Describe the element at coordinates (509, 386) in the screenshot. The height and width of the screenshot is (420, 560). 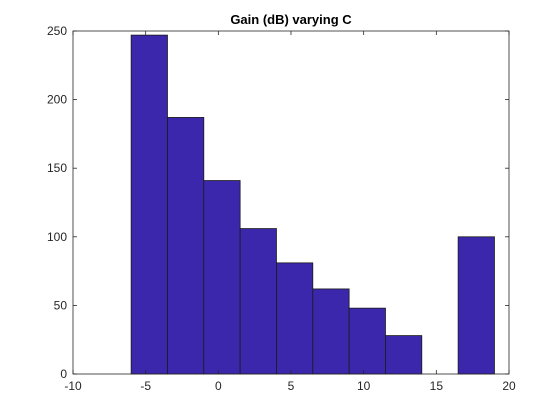
I see `x-tick-label: 20` at that location.